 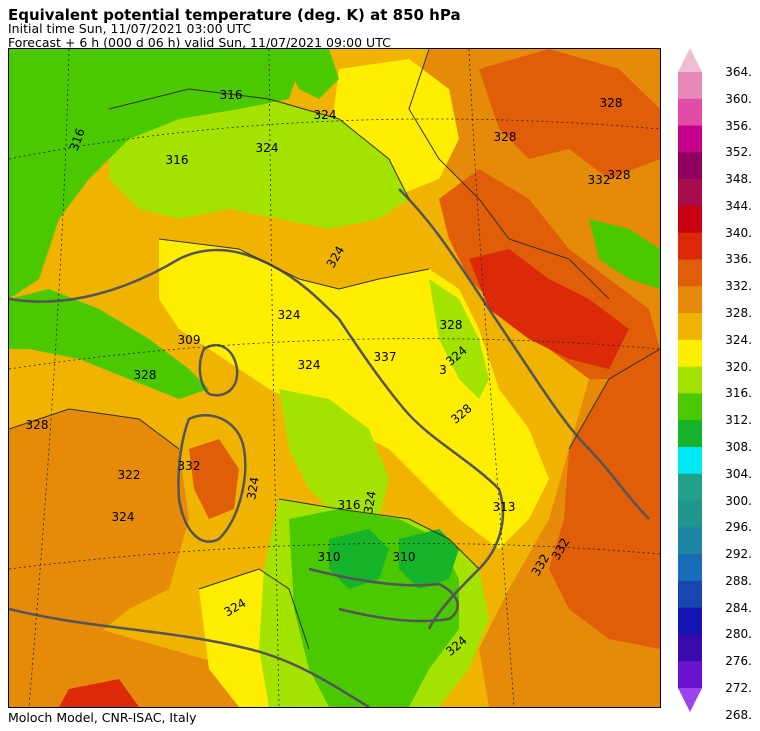 I want to click on colorbar-tick-label: 316., so click(x=738, y=393).